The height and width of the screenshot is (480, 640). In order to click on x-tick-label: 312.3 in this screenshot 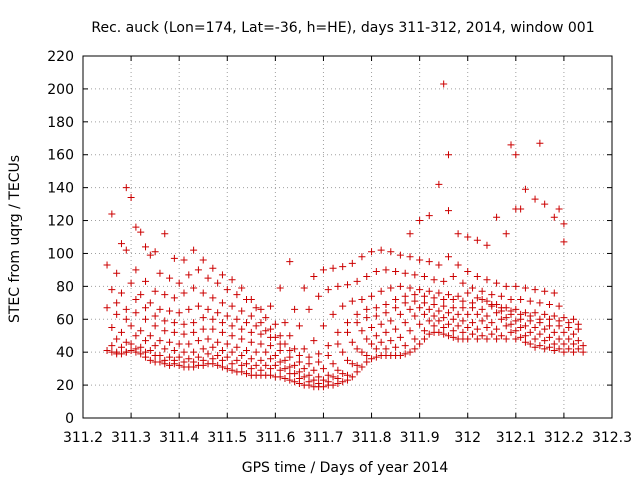, I will do `click(612, 438)`.